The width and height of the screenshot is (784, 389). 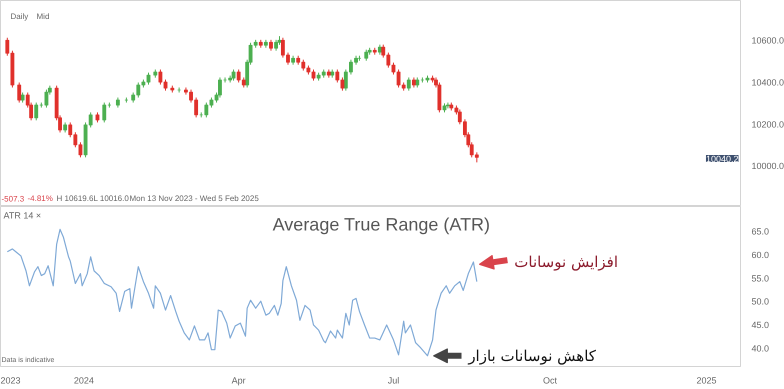 I want to click on y-tick-label: 40.0, so click(x=761, y=348).